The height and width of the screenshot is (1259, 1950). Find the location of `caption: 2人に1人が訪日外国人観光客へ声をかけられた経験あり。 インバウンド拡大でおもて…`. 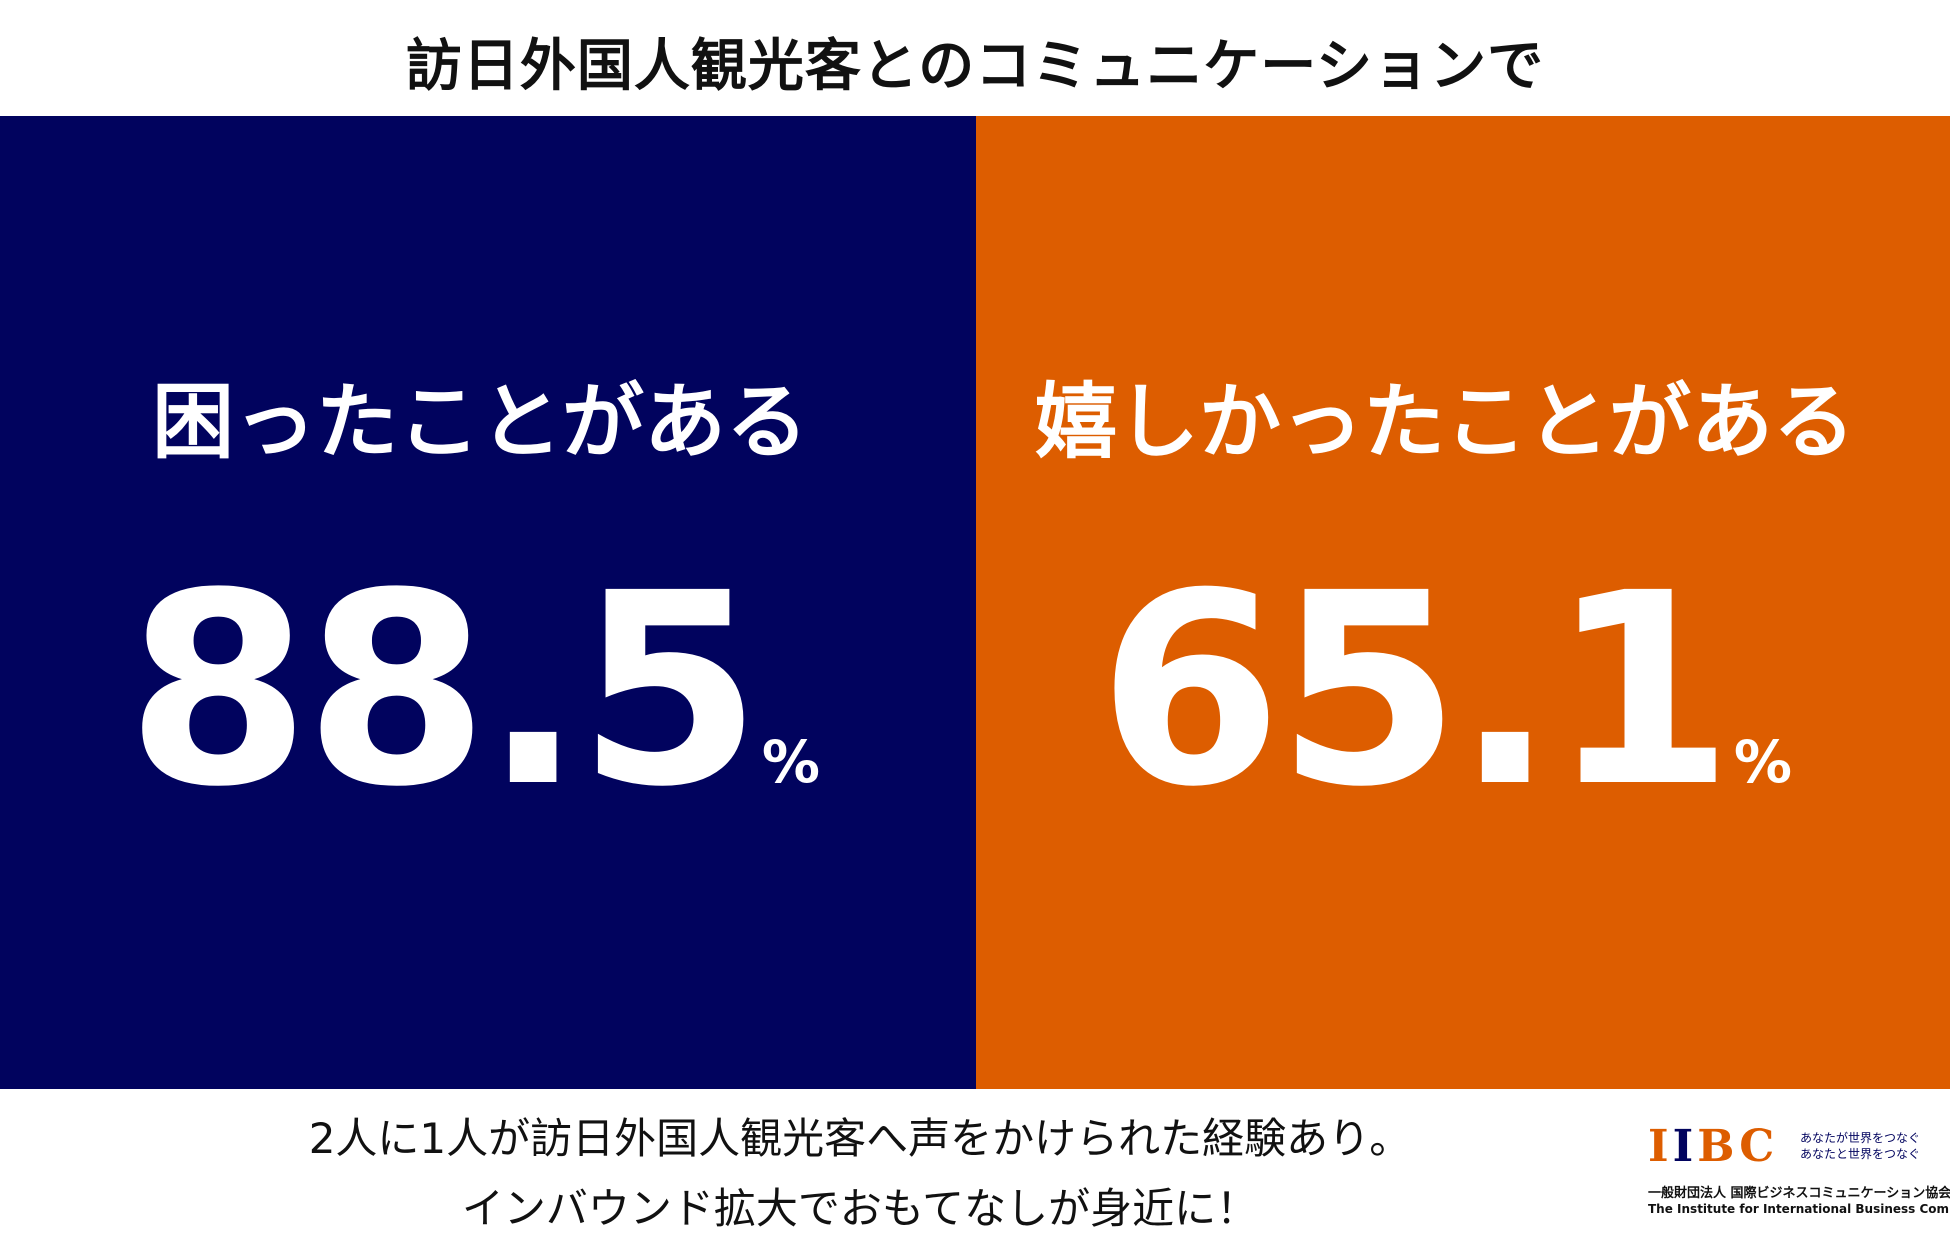

caption: 2人に1人が訪日外国人観光客へ声をかけられた経験あり。 インバウンド拡大でおもて… is located at coordinates (860, 1174).